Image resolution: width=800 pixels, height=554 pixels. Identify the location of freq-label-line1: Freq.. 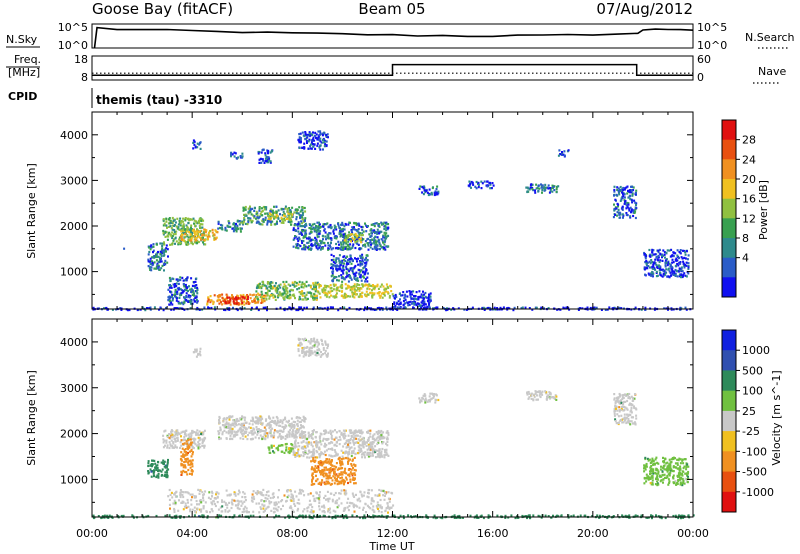
(27, 59).